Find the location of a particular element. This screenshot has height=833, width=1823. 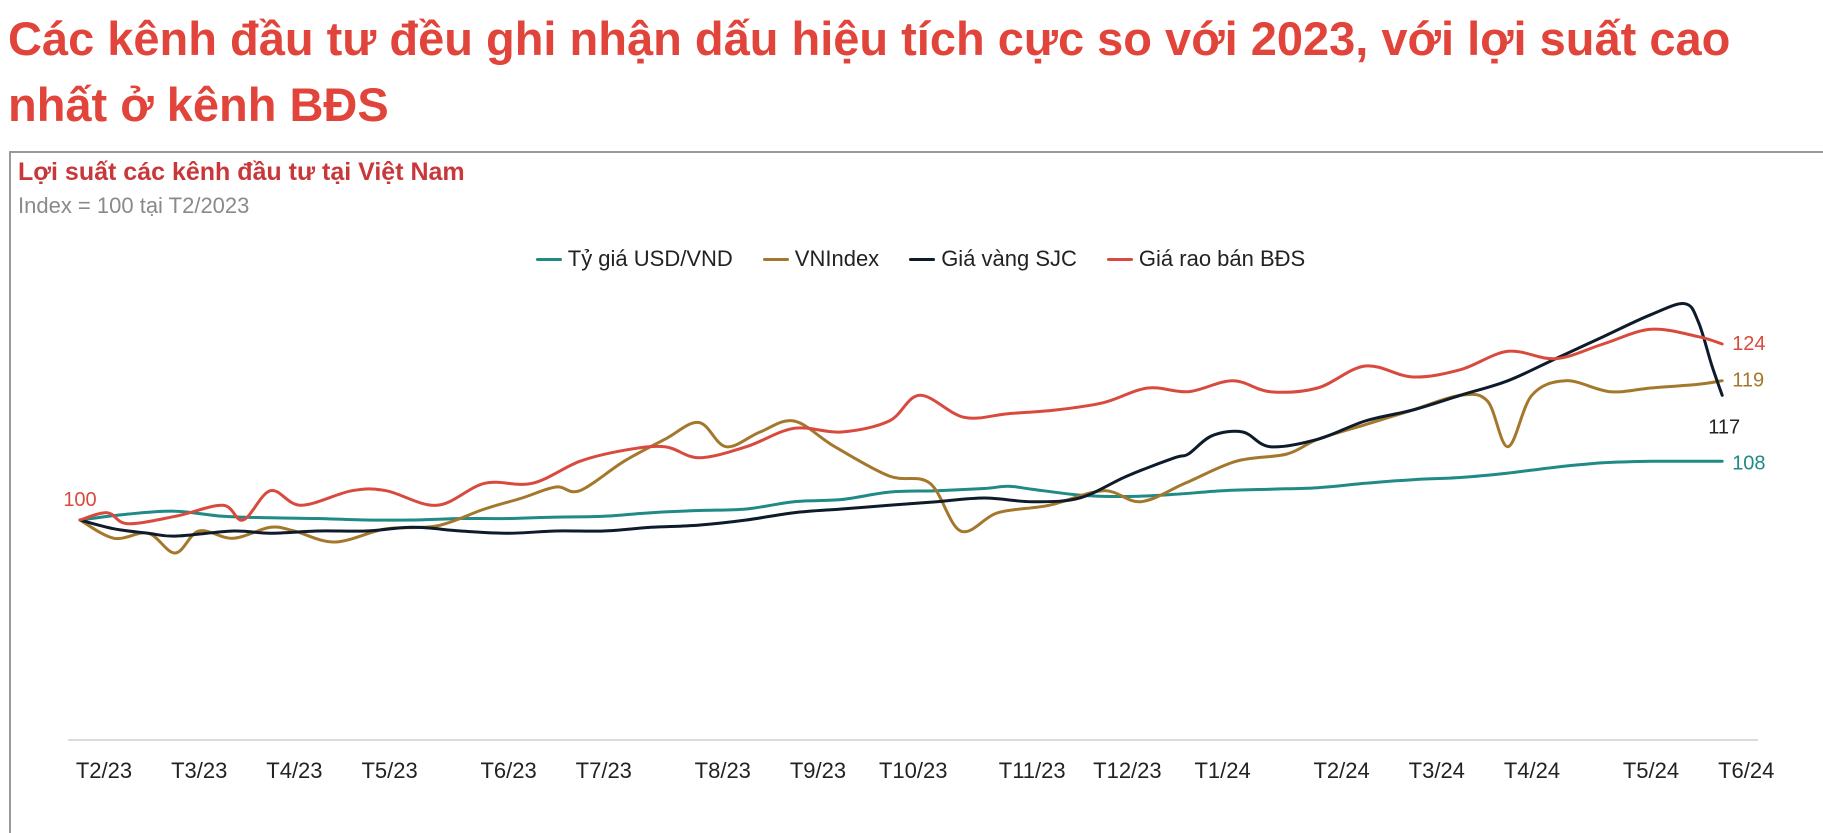

legend-label-vnindex: VNIndex is located at coordinates (837, 258).